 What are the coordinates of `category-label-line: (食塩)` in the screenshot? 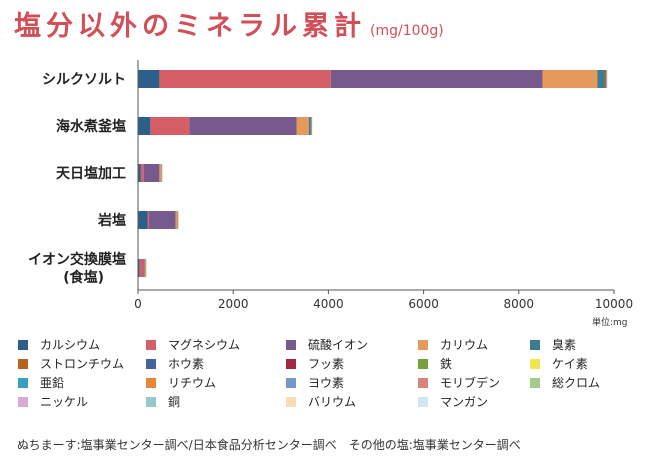 It's located at (83, 277).